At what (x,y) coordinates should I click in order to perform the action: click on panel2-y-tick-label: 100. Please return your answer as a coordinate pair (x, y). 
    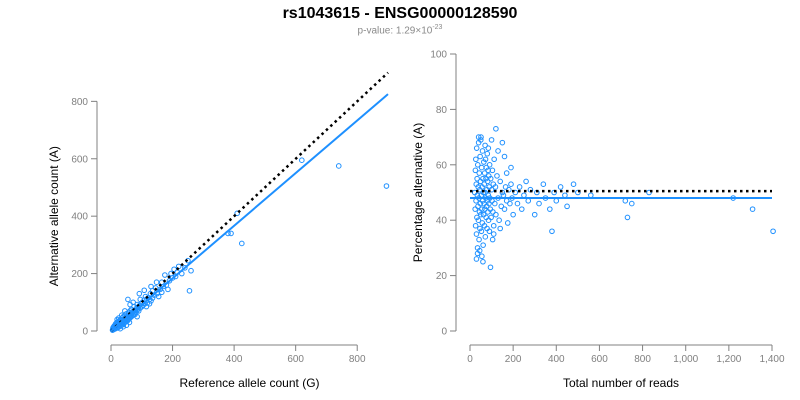
    Looking at the image, I should click on (438, 55).